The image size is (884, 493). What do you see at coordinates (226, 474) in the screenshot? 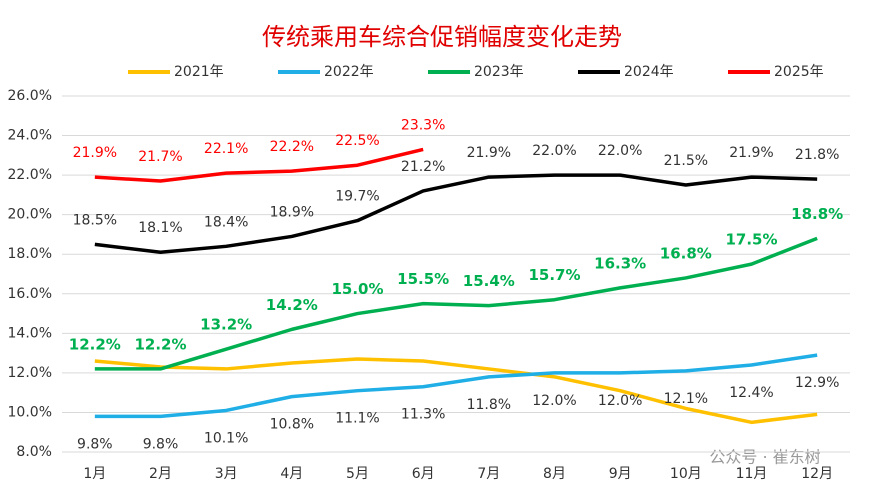
I see `x-tick-label: 3月` at bounding box center [226, 474].